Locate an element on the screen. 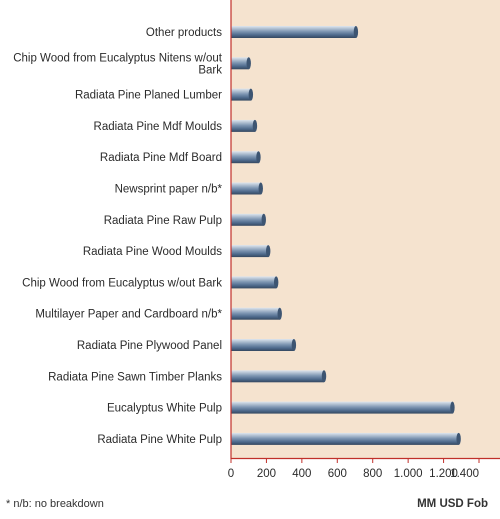 This screenshot has height=519, width=500. category-label: Radiata Pine Mdf Moulds is located at coordinates (158, 127).